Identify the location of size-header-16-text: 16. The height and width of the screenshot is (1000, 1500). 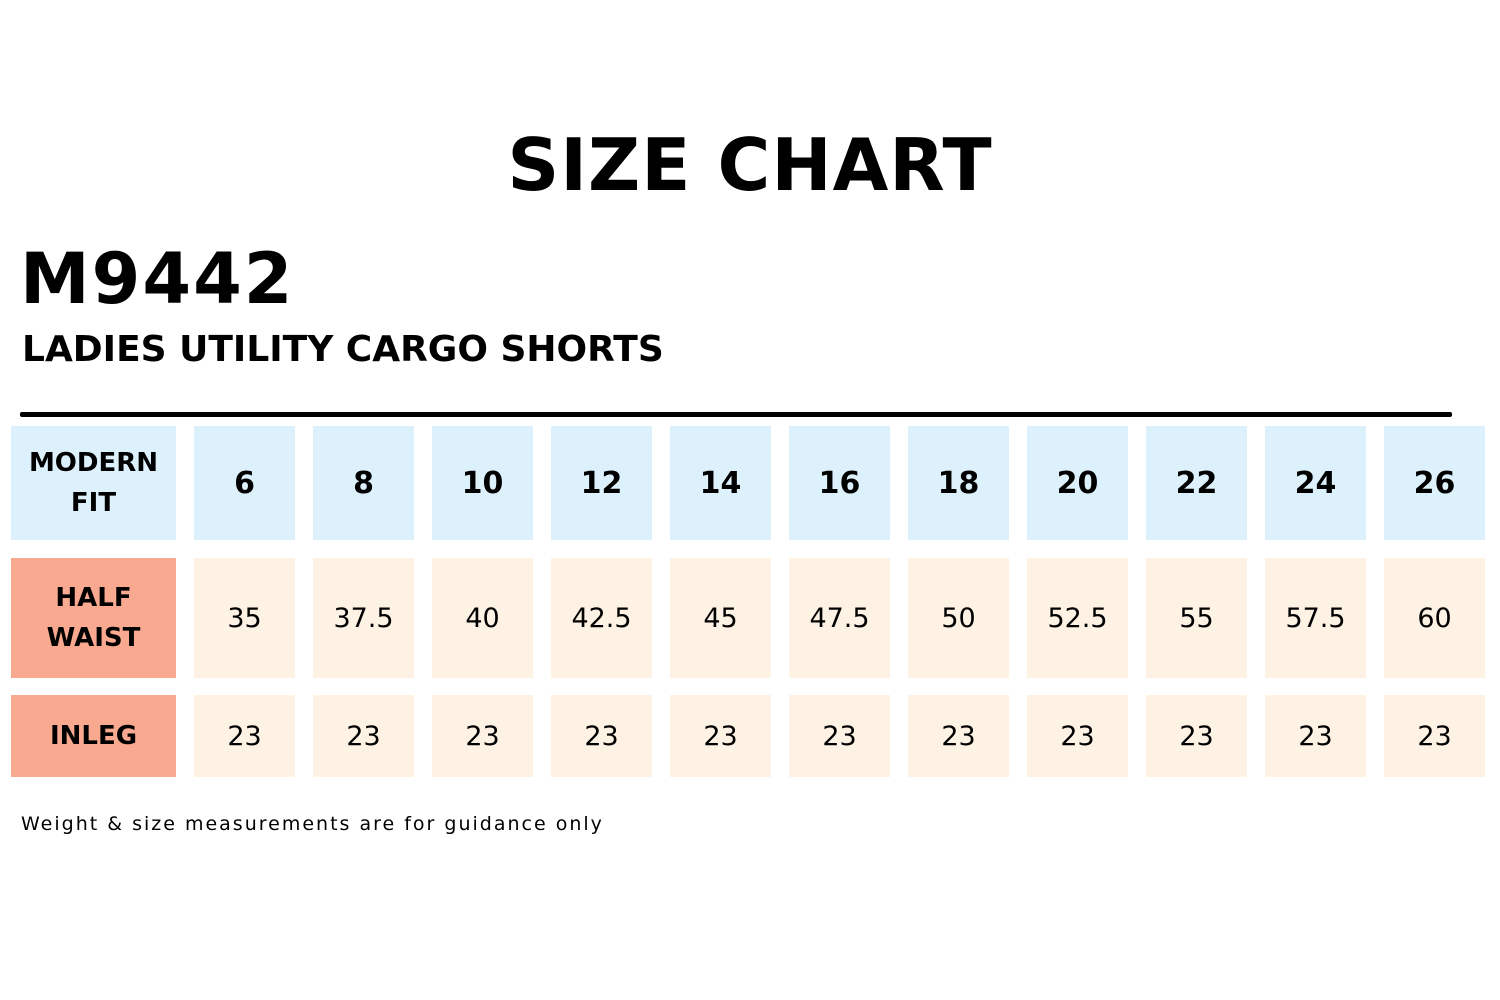
(839, 483).